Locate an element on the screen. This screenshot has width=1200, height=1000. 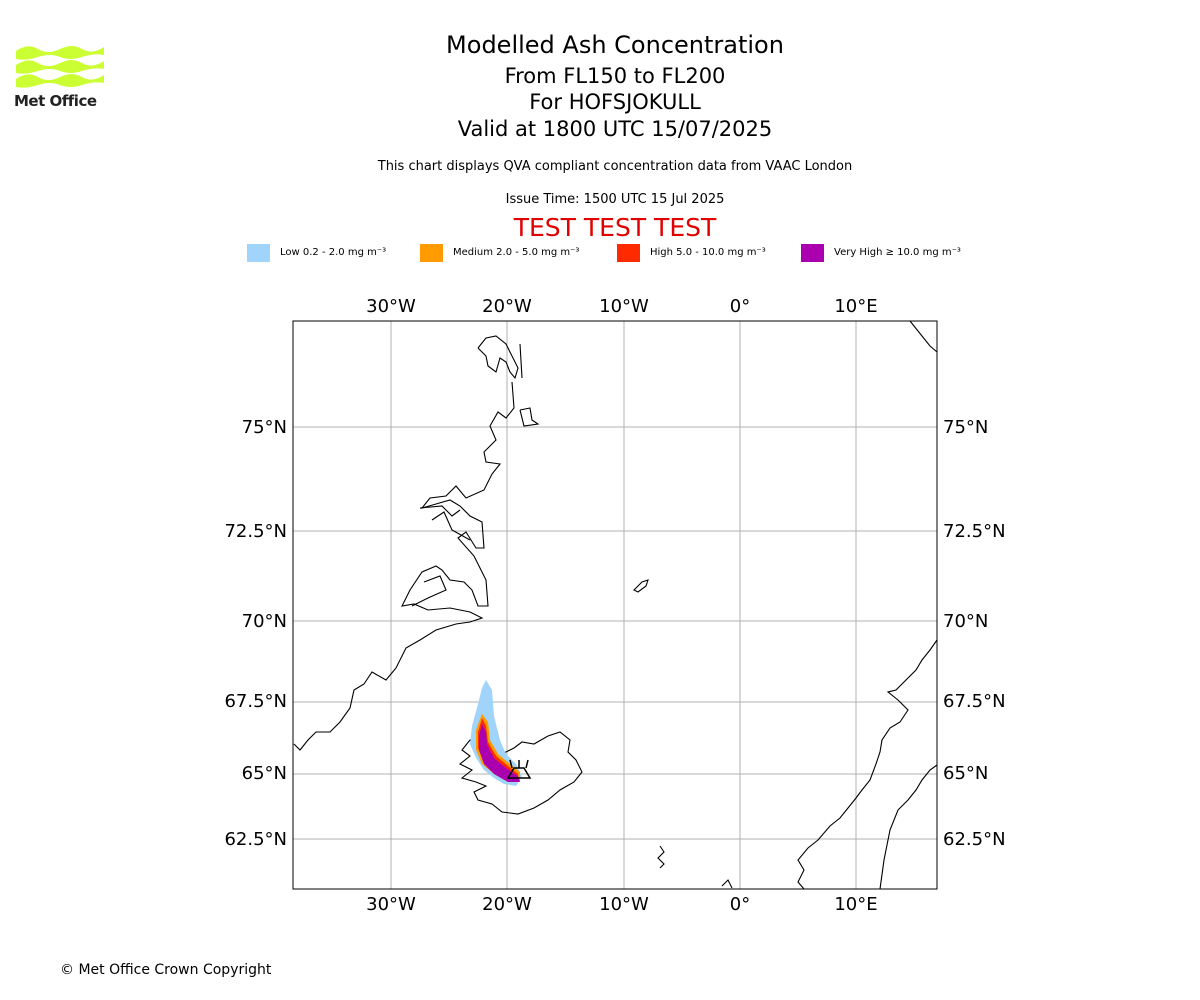
greenland-island is located at coordinates (529, 417).